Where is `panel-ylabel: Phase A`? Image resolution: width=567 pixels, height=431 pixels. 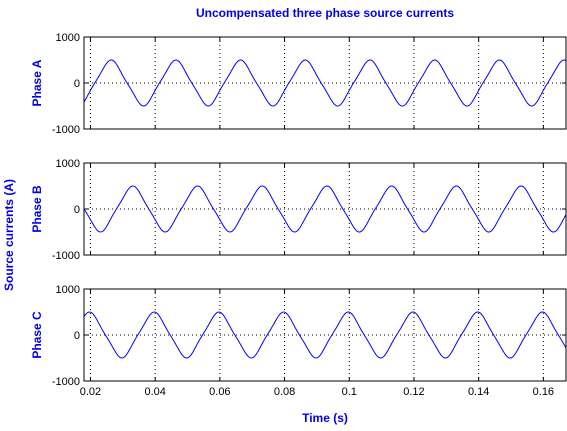 panel-ylabel: Phase A is located at coordinates (37, 82).